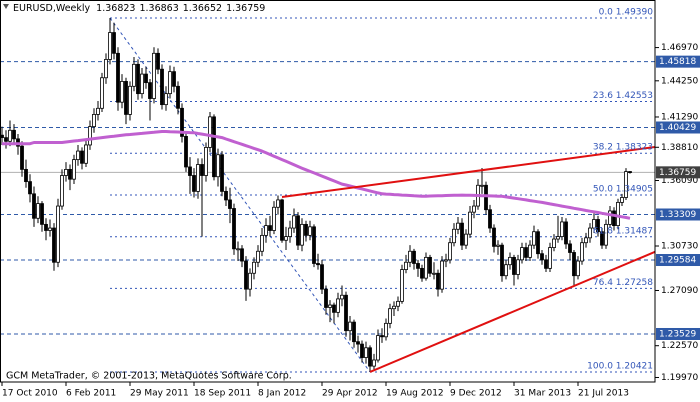 The image size is (700, 402). I want to click on x-tick-label: 18 Sep 2011, so click(222, 394).